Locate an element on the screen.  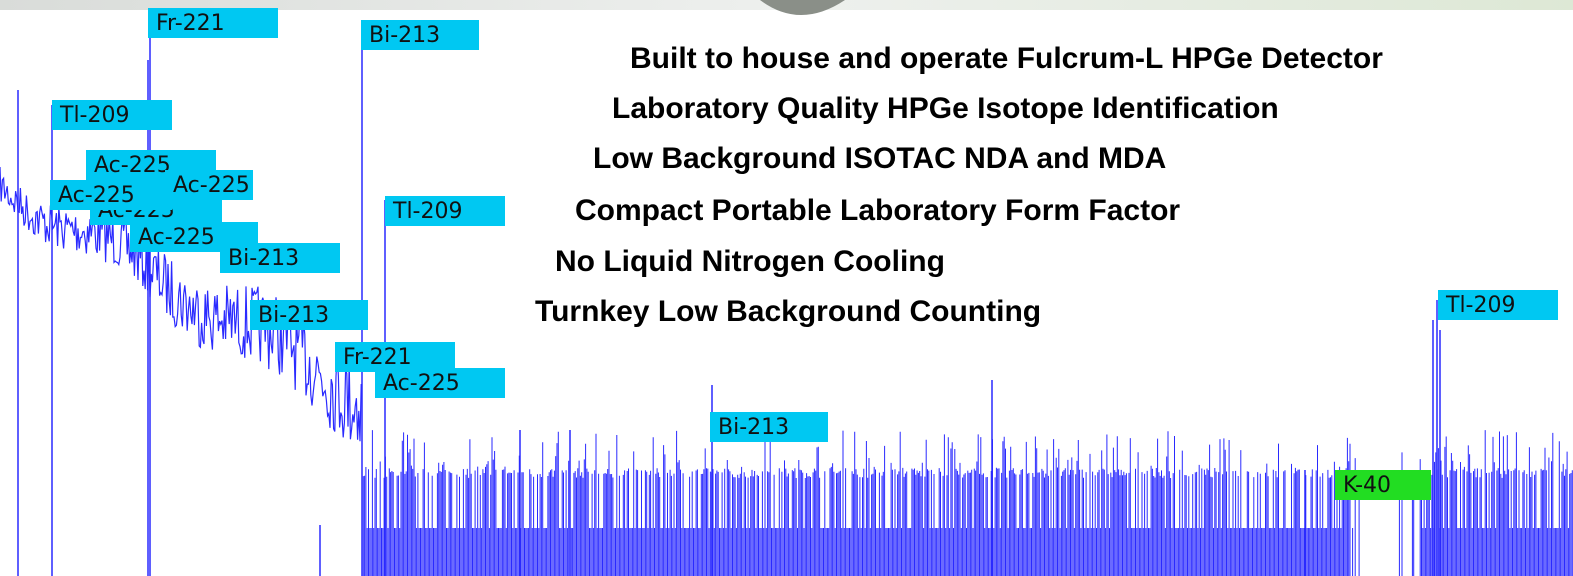
feature-line: Compact Portable Laboratory Form Factor is located at coordinates (877, 210).